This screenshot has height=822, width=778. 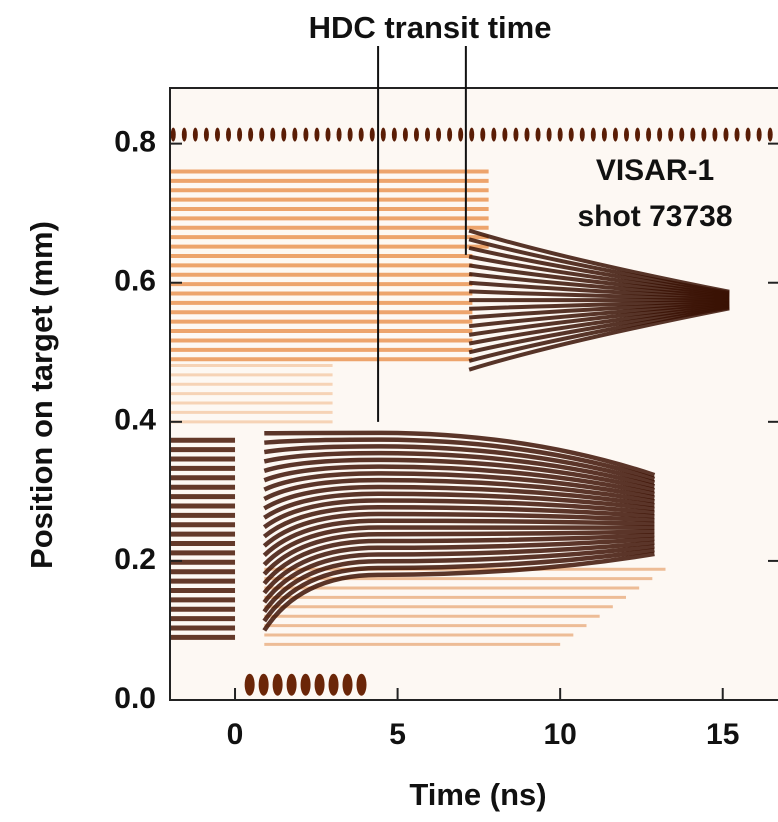 I want to click on x-tick-label: 15, so click(x=722, y=734).